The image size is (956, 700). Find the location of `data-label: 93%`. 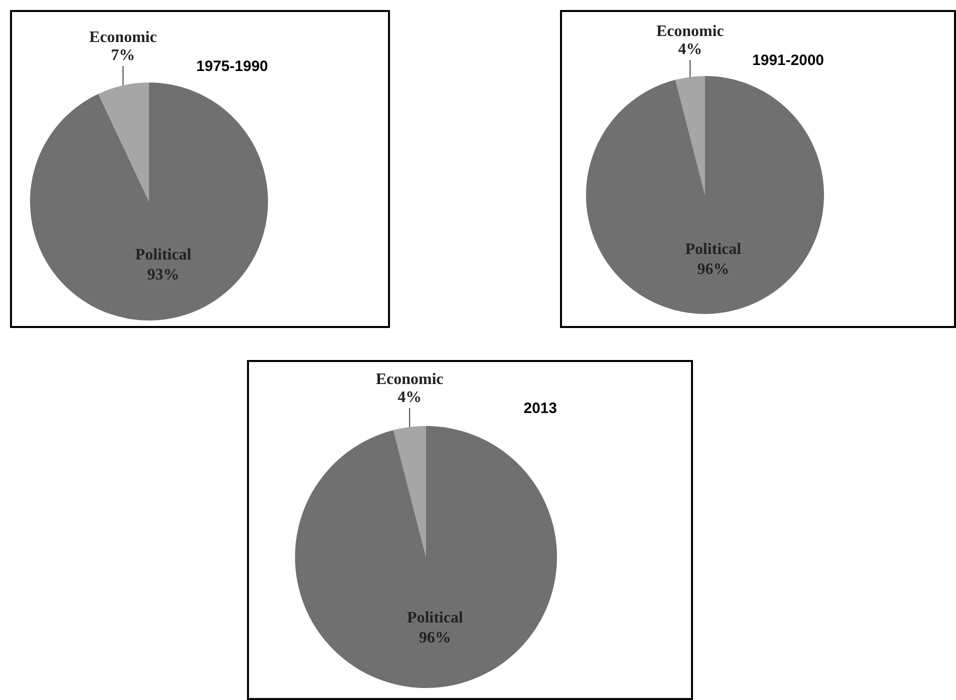

data-label: 93% is located at coordinates (163, 275).